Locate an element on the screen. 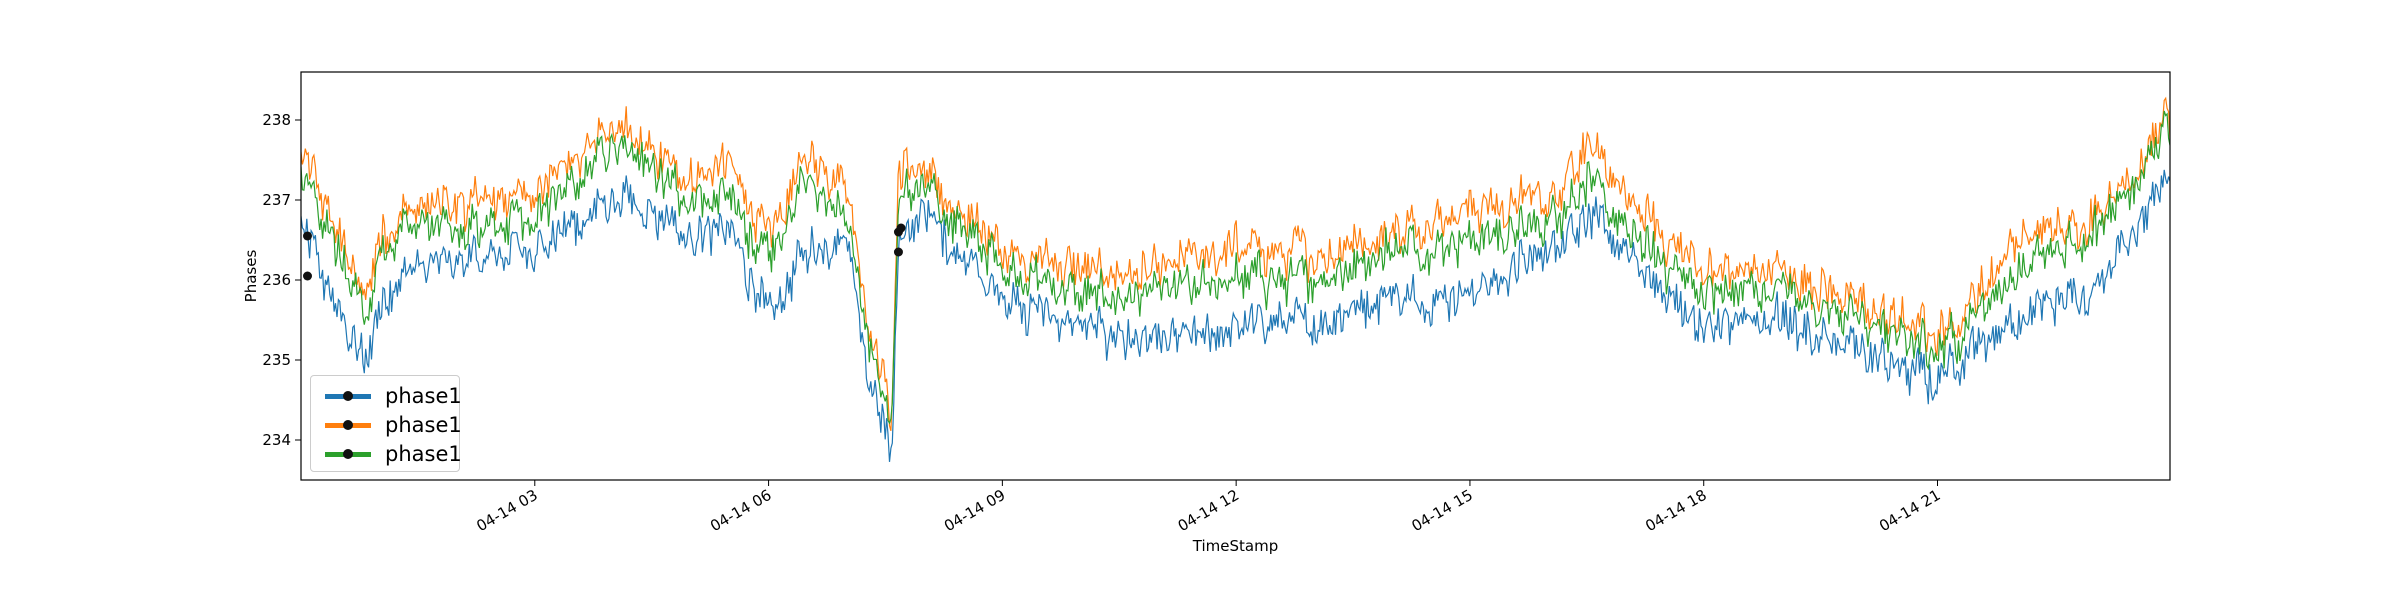 The width and height of the screenshot is (2400, 600). x-tick-label: 04-14 06 is located at coordinates (740, 510).